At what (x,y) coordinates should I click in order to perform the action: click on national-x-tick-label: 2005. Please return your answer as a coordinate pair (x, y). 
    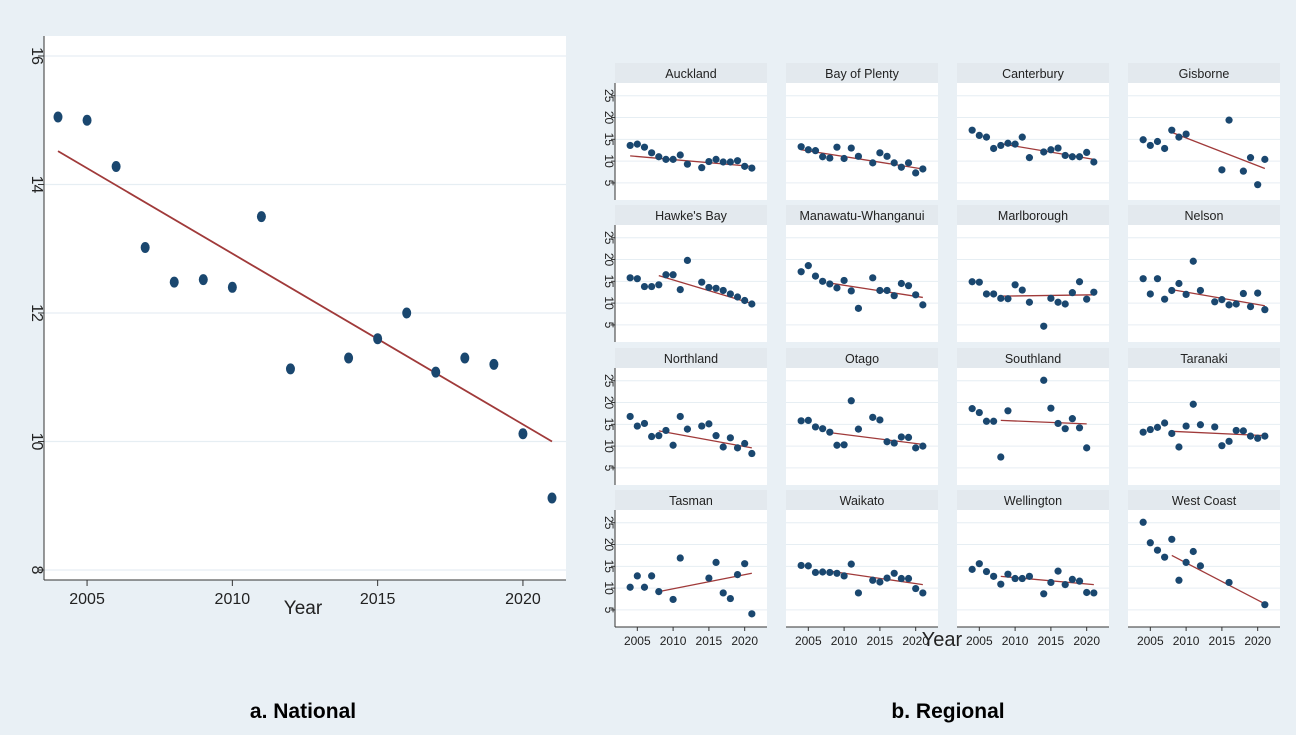
    Looking at the image, I should click on (87, 599).